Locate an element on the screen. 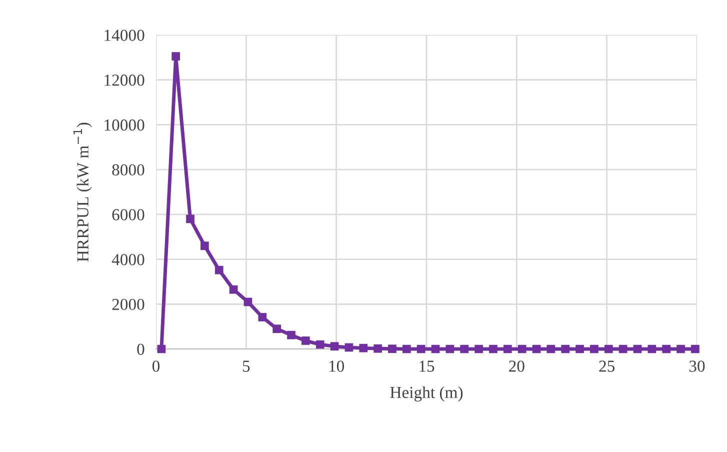  y-tick-label: 10000 is located at coordinates (124, 125).